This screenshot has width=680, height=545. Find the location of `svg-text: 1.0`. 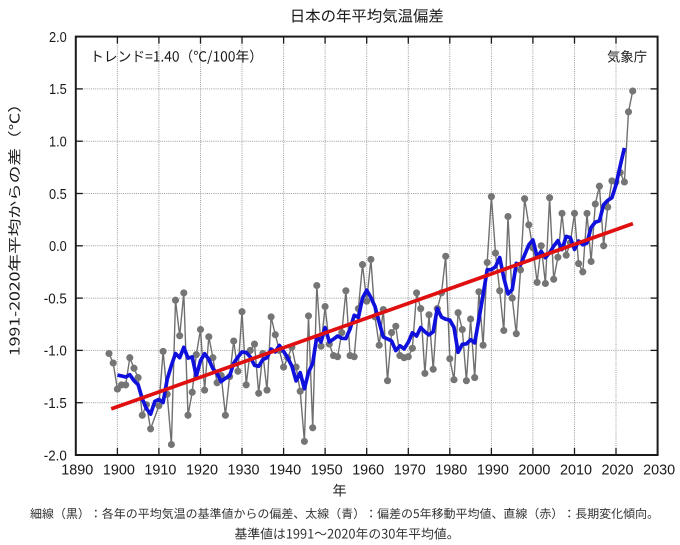

svg-text: 1.0 is located at coordinates (58, 143).